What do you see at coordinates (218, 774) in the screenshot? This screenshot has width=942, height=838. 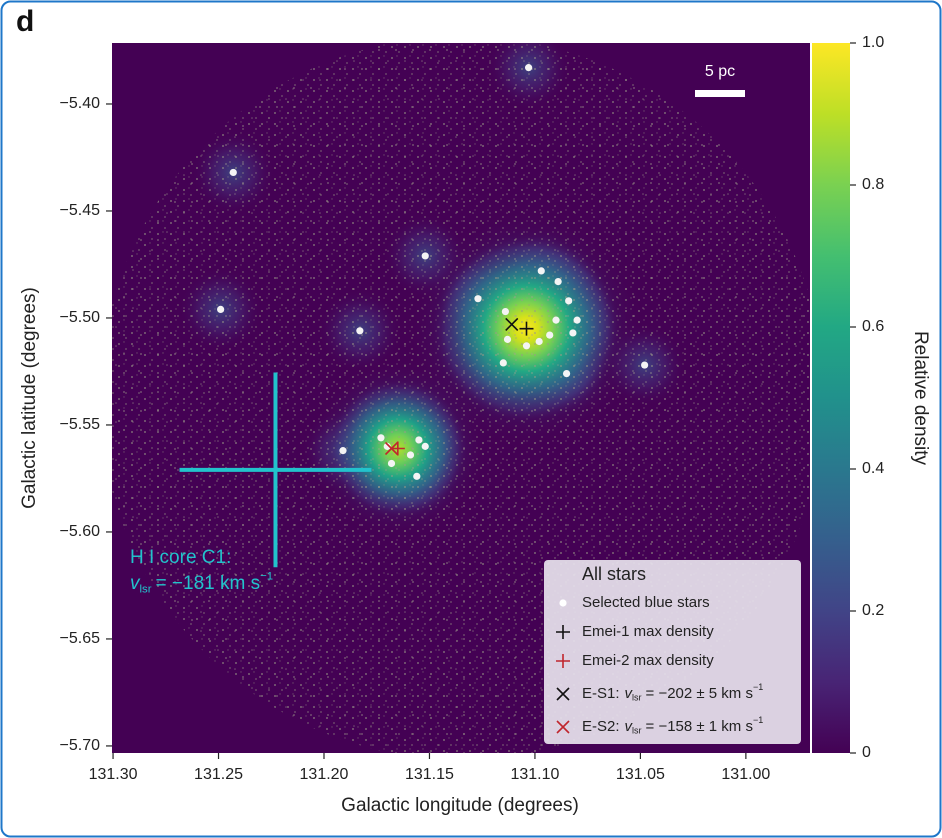 I see `x-tick-label: 131.25` at bounding box center [218, 774].